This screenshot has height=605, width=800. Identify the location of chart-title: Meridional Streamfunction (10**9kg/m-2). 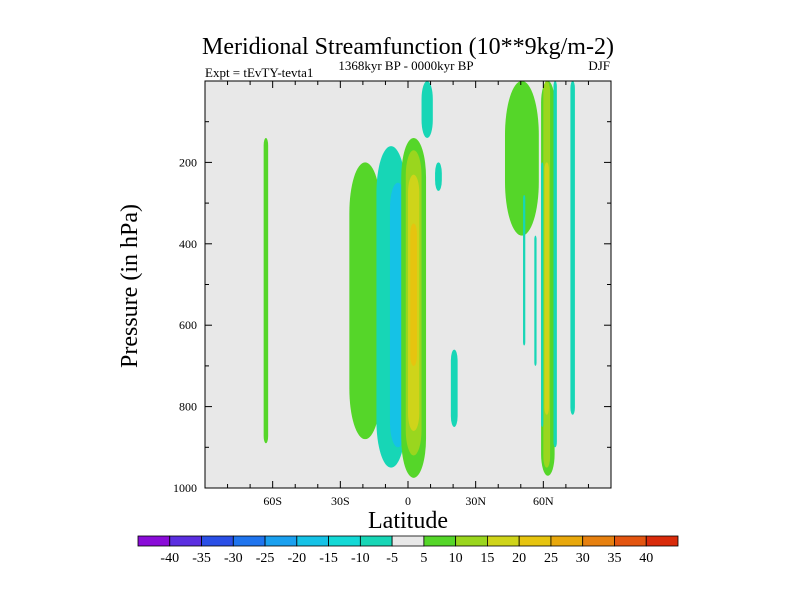
(408, 47).